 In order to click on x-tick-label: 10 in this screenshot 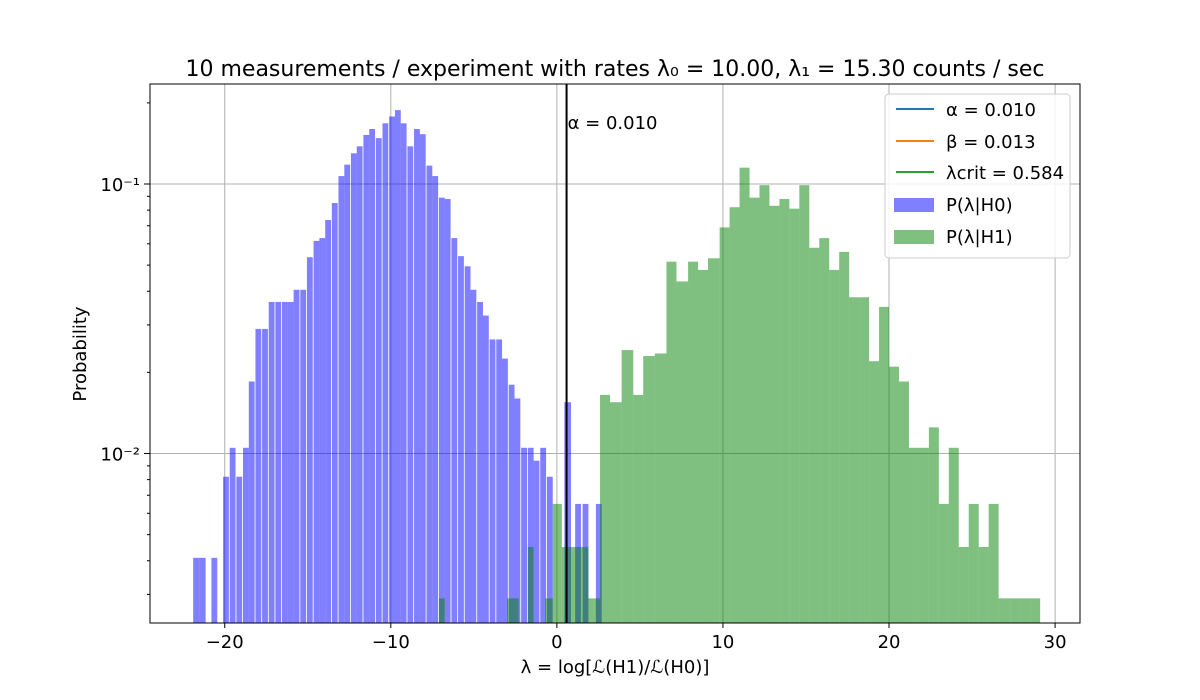, I will do `click(722, 642)`.